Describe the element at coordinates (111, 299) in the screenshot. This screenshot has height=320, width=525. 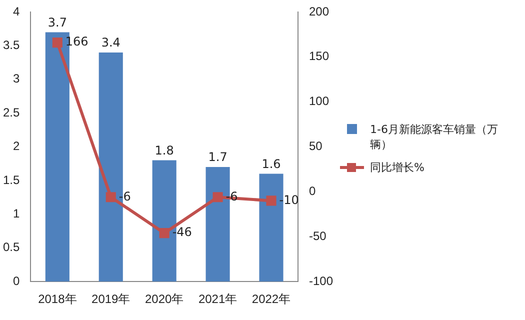
I see `x-tick-label: 2019年` at that location.